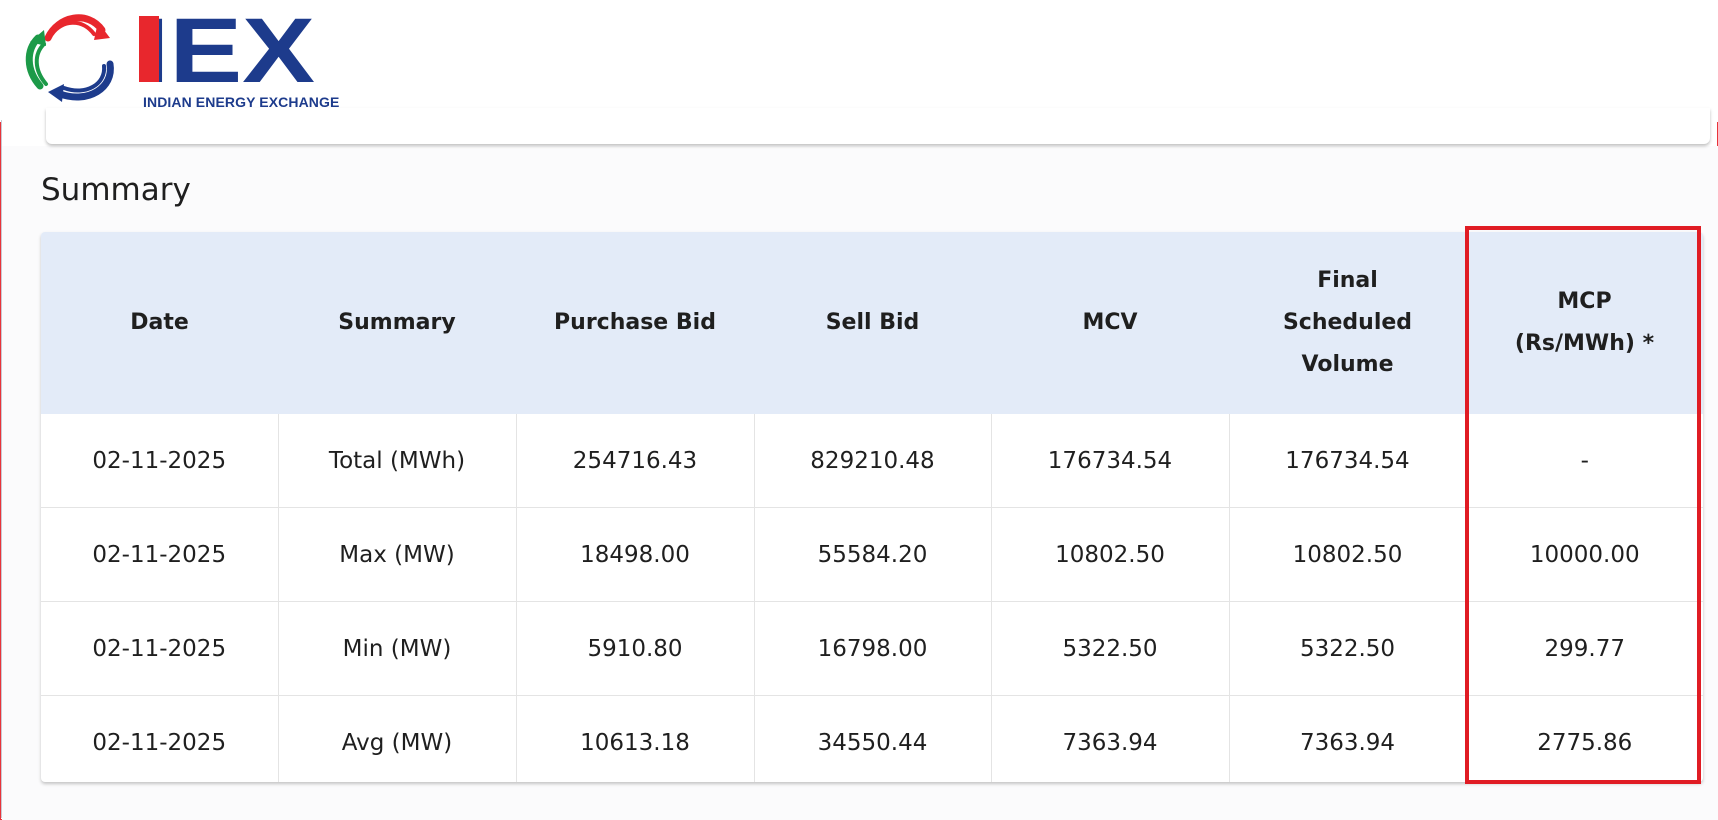 This screenshot has height=820, width=1718. Describe the element at coordinates (1584, 648) in the screenshot. I see `cell-mcp: 299.77` at that location.